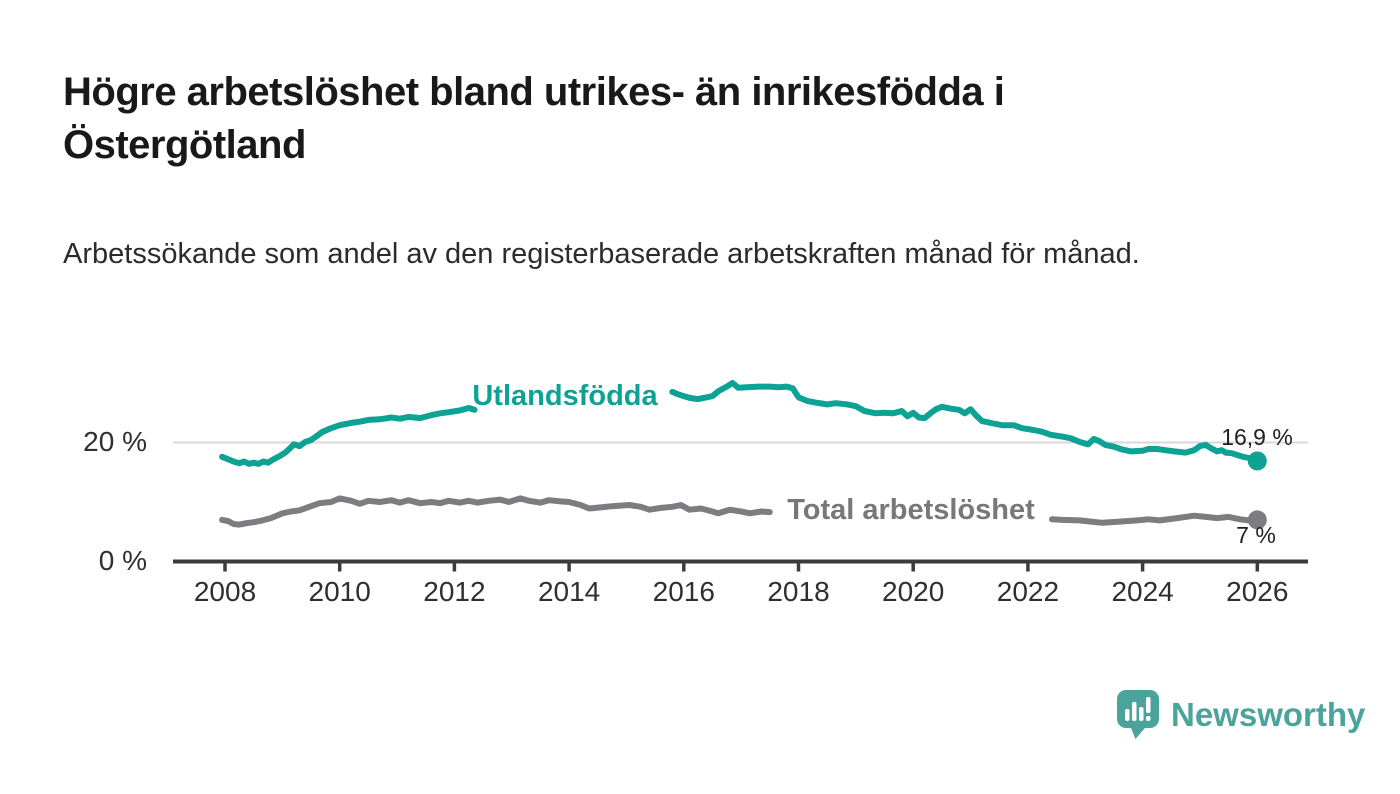 Image resolution: width=1400 pixels, height=794 pixels. What do you see at coordinates (115, 441) in the screenshot?
I see `y-axis-label-20: 20 %` at bounding box center [115, 441].